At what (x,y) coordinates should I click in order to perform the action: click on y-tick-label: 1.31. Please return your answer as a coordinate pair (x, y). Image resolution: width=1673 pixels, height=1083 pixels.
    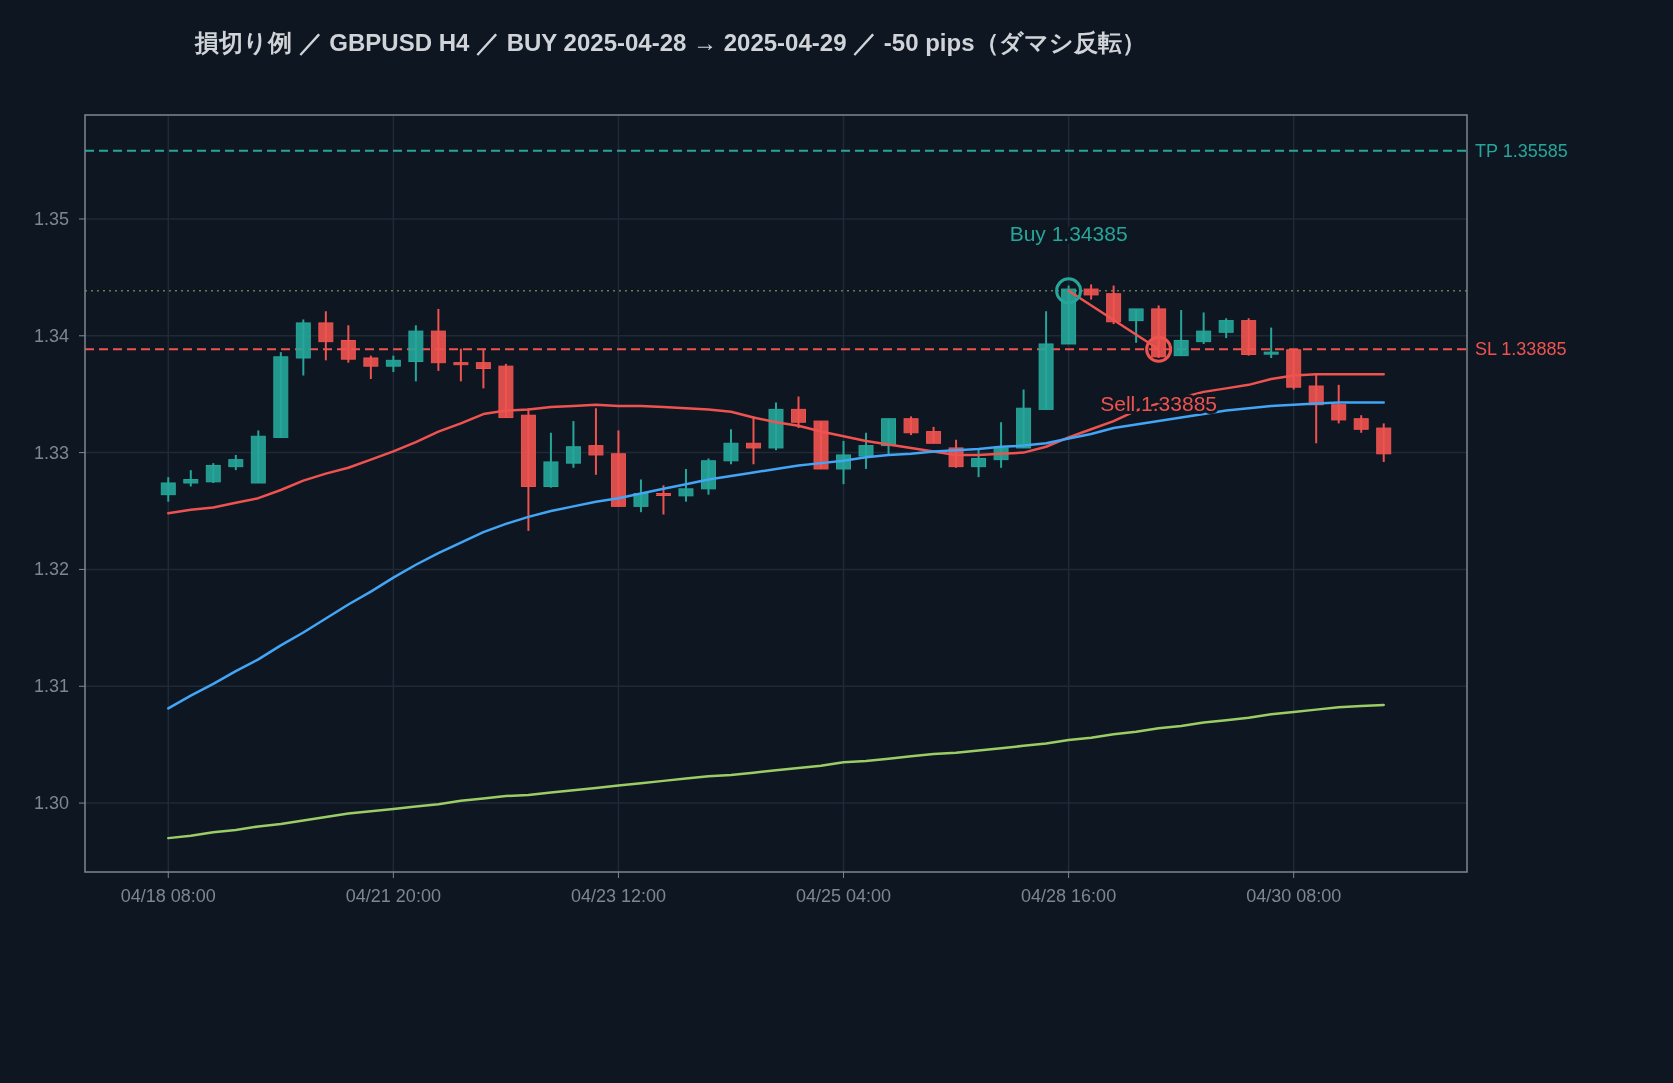
    Looking at the image, I should click on (51, 686).